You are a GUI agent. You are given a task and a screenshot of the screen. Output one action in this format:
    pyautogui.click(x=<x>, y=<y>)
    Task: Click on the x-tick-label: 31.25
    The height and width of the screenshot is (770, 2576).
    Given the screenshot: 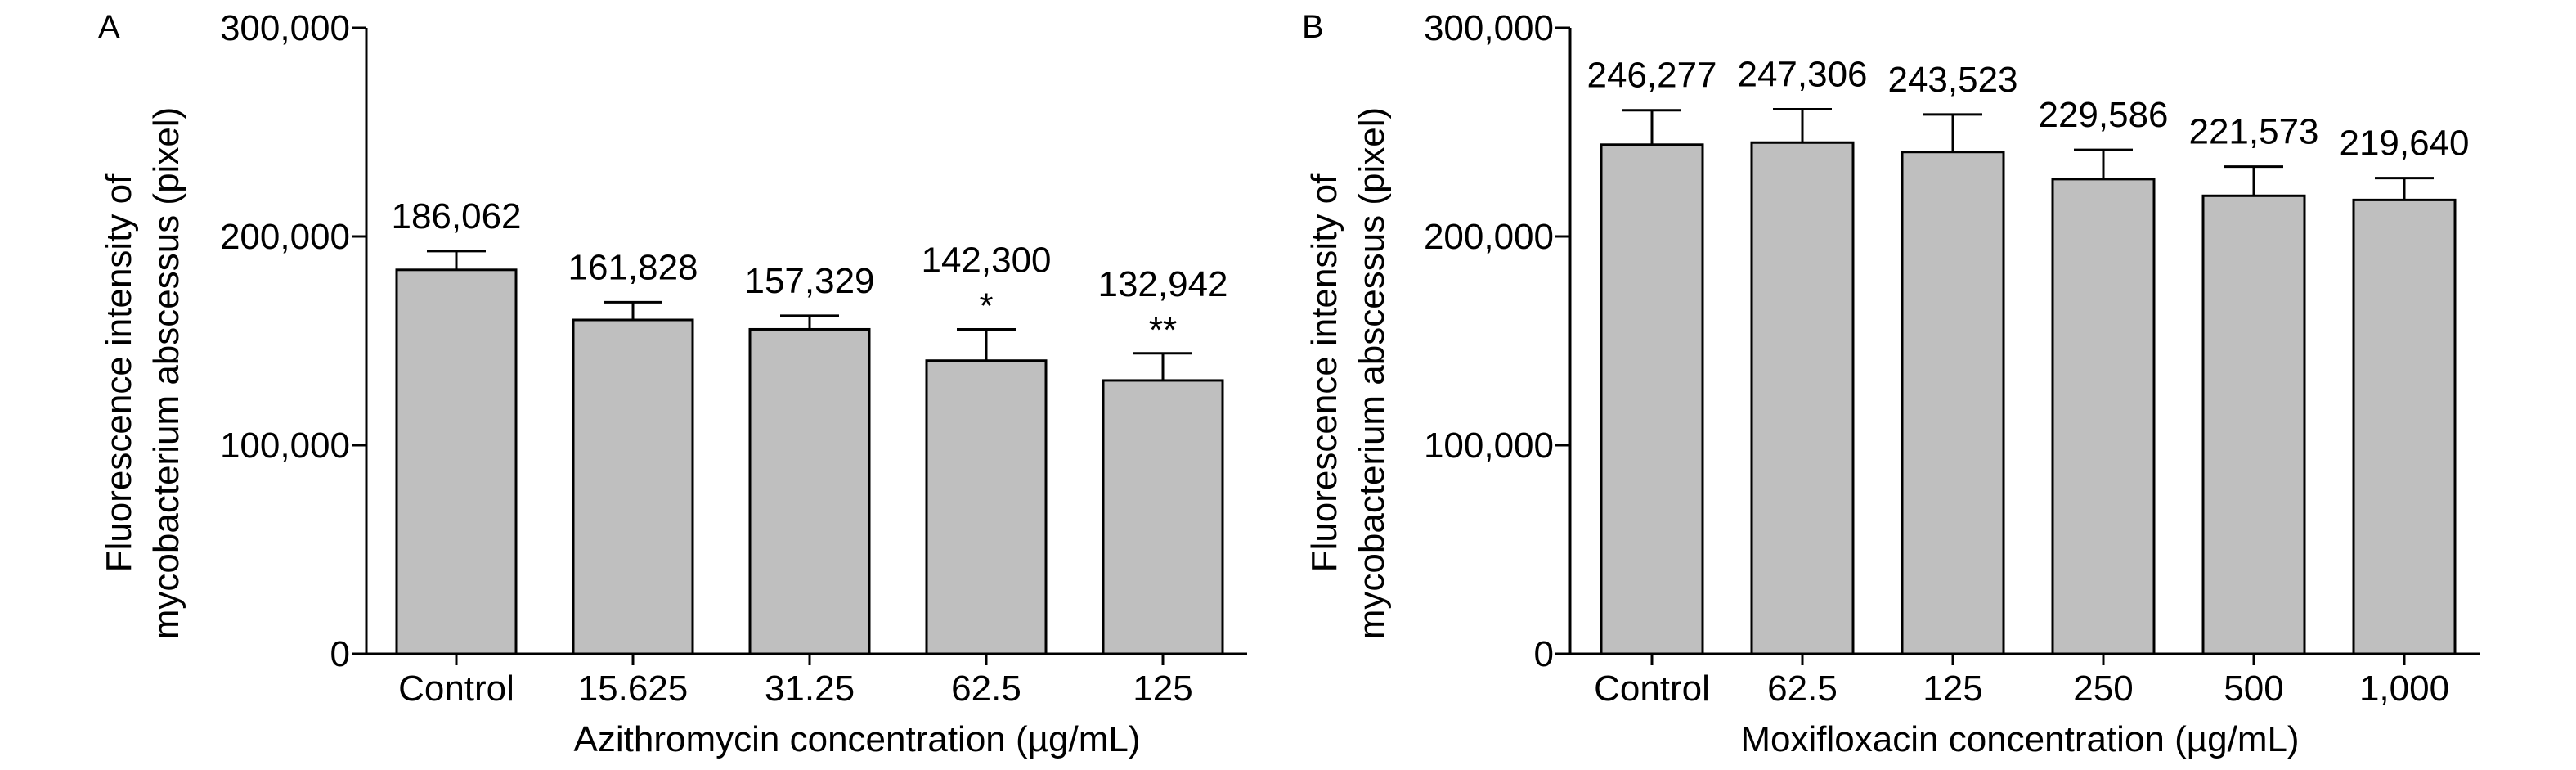 What is the action you would take?
    pyautogui.click(x=810, y=689)
    